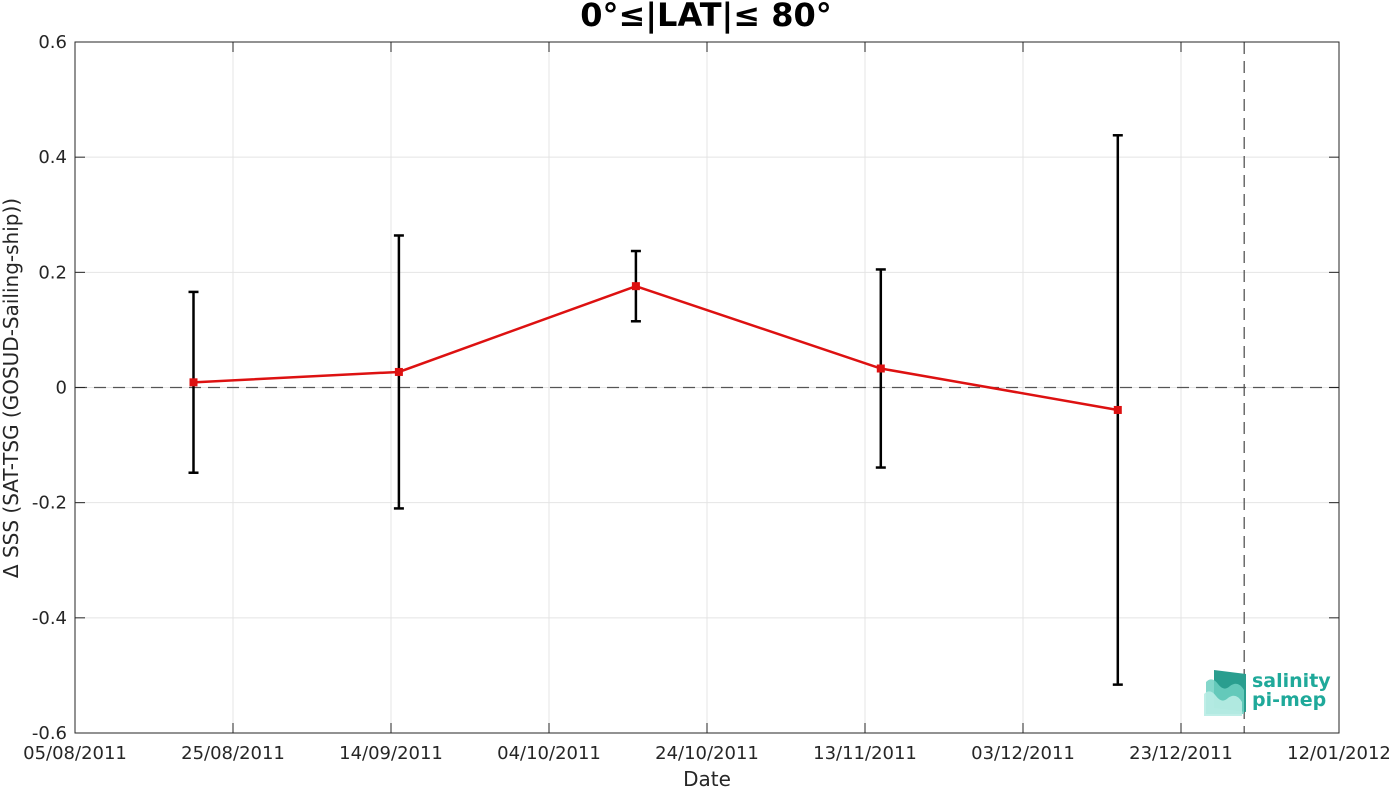  Describe the element at coordinates (52, 42) in the screenshot. I see `y-tick-label: 0.6` at that location.